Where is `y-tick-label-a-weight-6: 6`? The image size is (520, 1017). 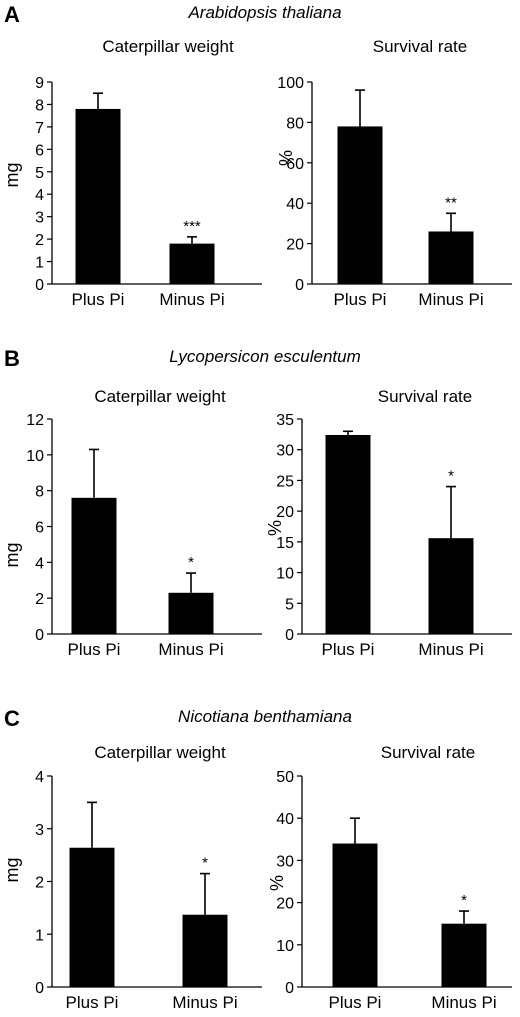
y-tick-label-a-weight-6: 6 is located at coordinates (39, 150).